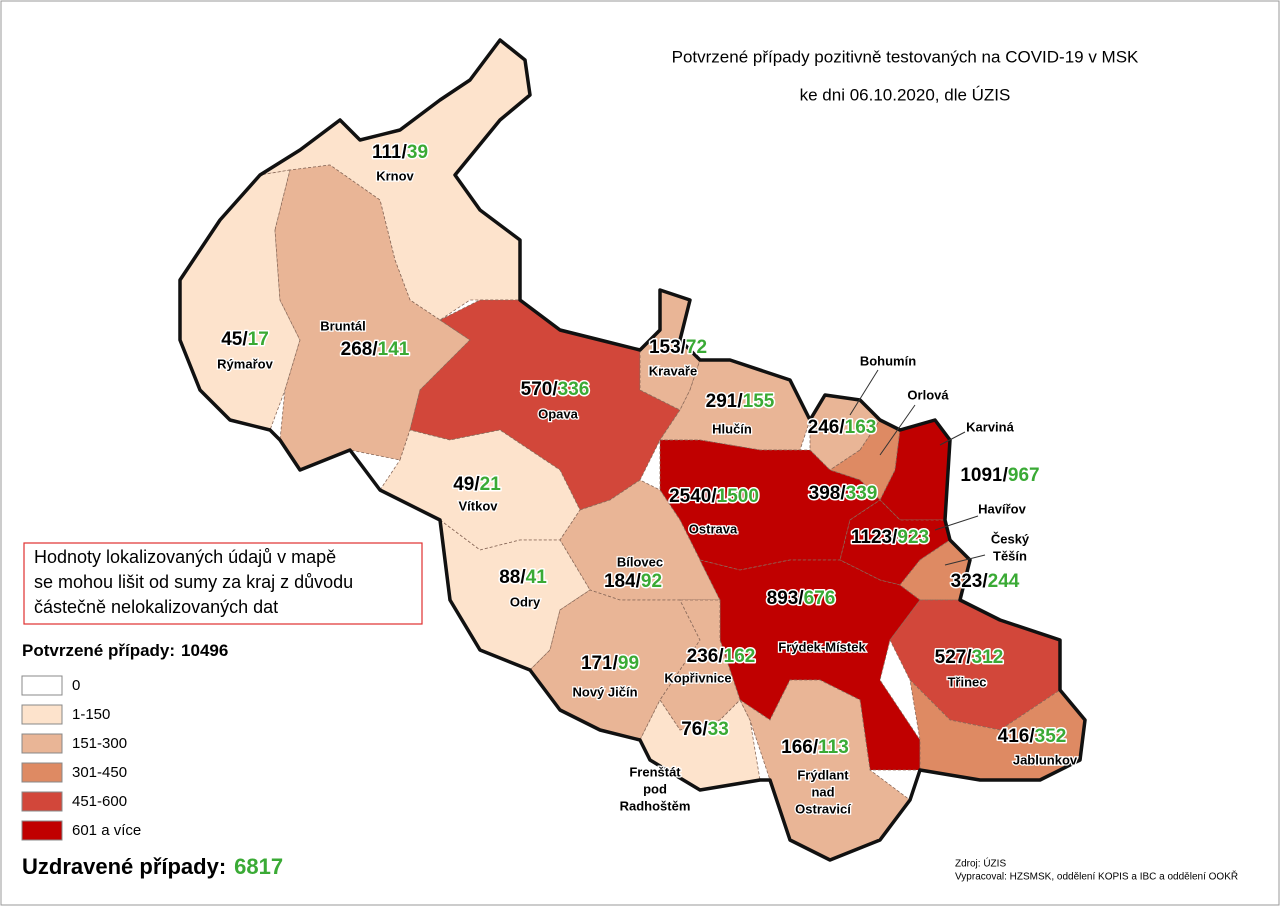 The image size is (1280, 906). Describe the element at coordinates (604, 691) in the screenshot. I see `district-name: Nový Jičín` at that location.